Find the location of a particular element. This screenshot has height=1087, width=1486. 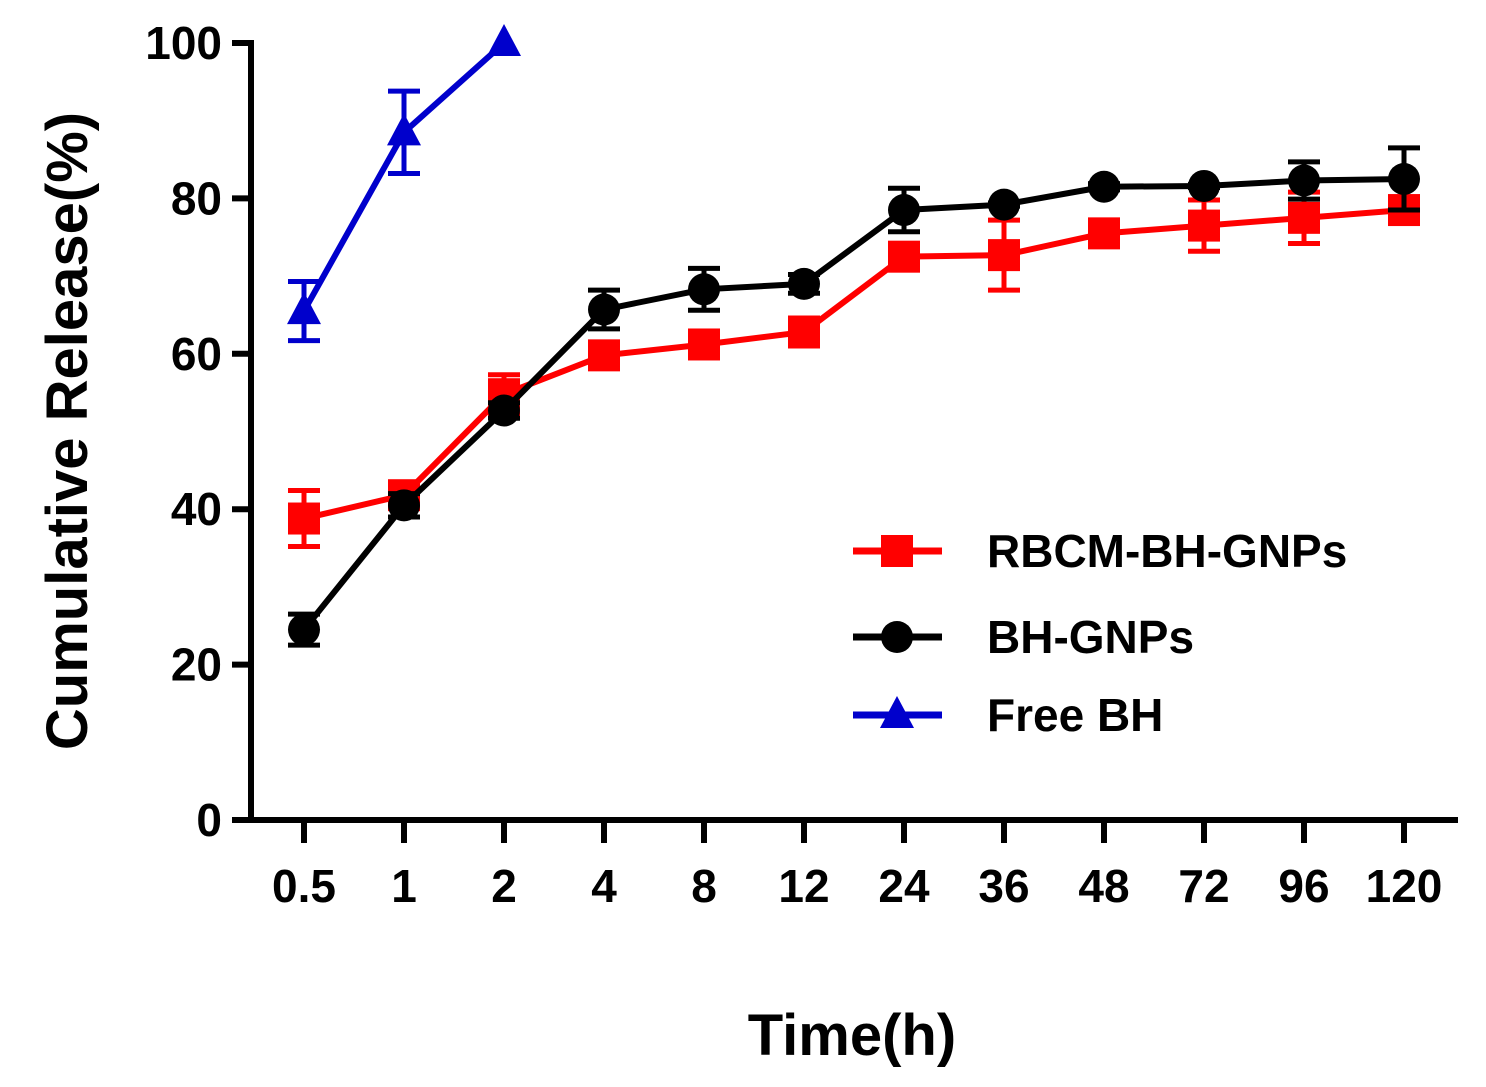

legend-label-rbcm-bh-gnps: RBCM-BH-GNPs is located at coordinates (1167, 551).